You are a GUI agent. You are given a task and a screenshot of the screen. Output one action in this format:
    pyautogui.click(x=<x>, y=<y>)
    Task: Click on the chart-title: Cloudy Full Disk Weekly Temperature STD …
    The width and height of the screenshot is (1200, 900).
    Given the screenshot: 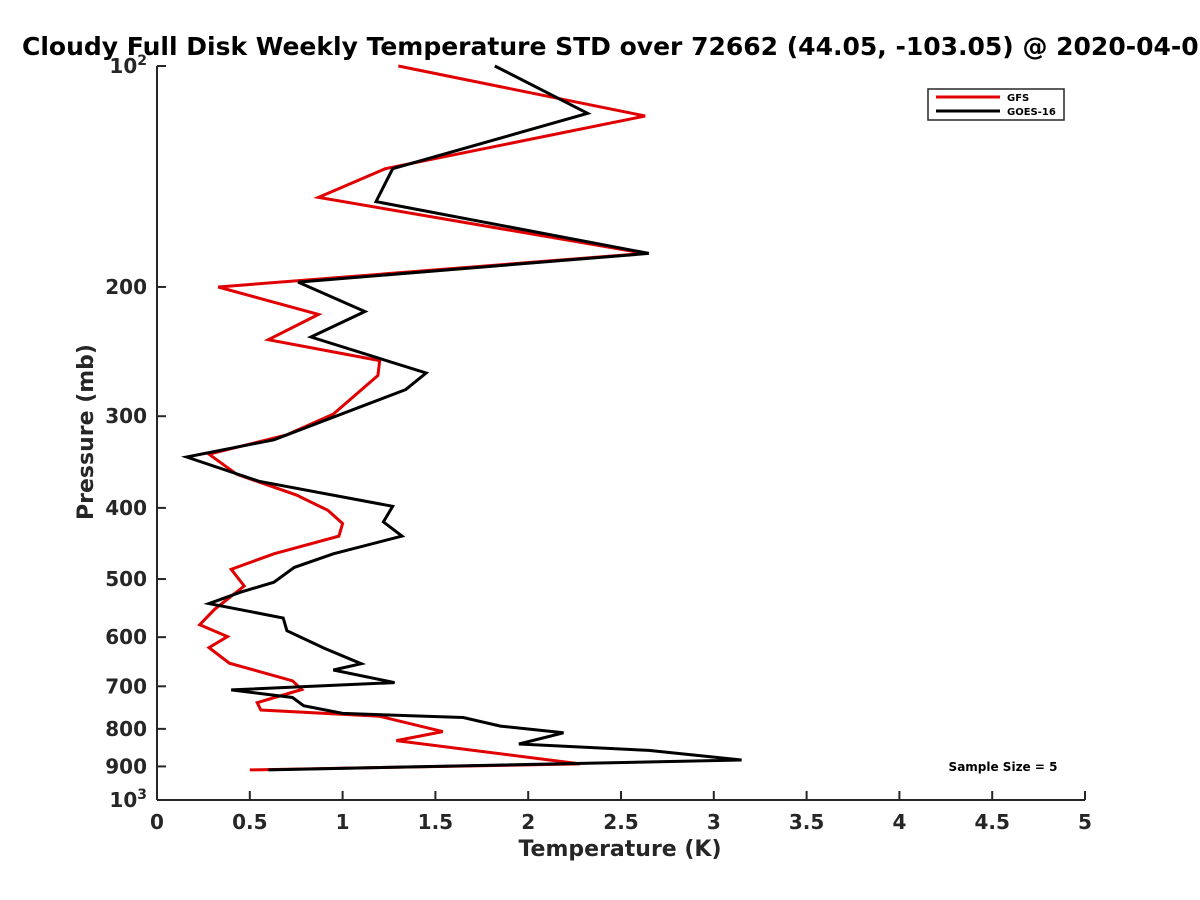 What is the action you would take?
    pyautogui.click(x=610, y=46)
    